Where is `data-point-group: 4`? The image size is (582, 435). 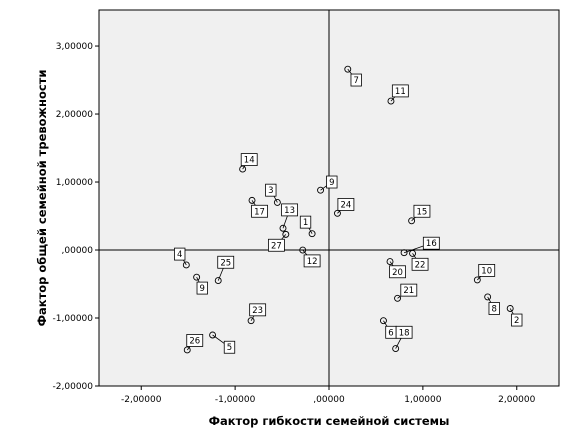 data-point-group: 4 is located at coordinates (182, 258).